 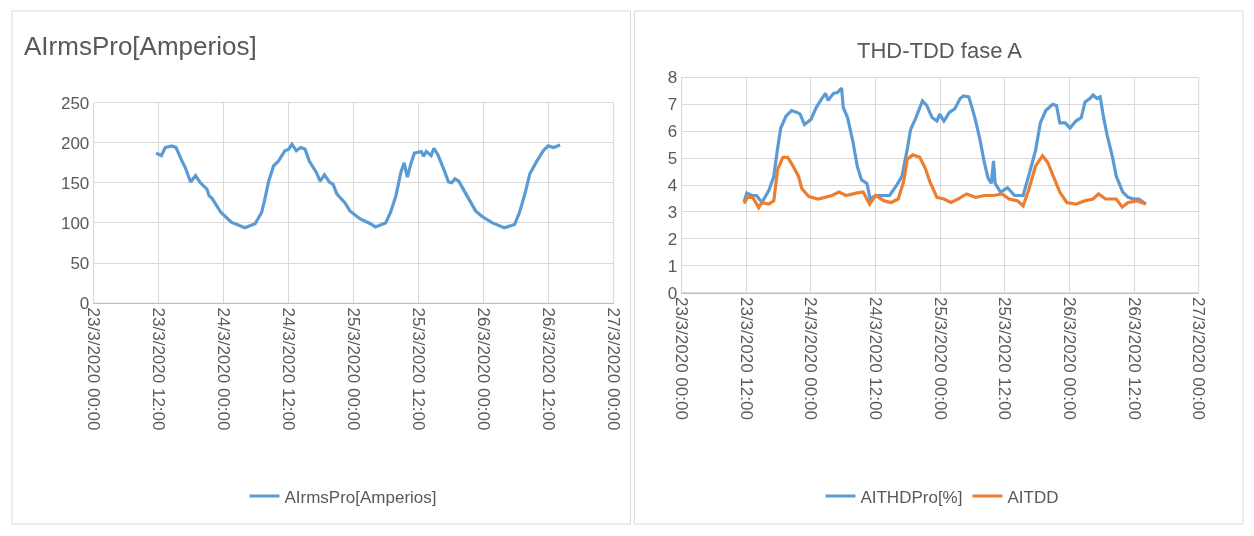 What do you see at coordinates (75, 103) in the screenshot?
I see `y-tick-label: 250` at bounding box center [75, 103].